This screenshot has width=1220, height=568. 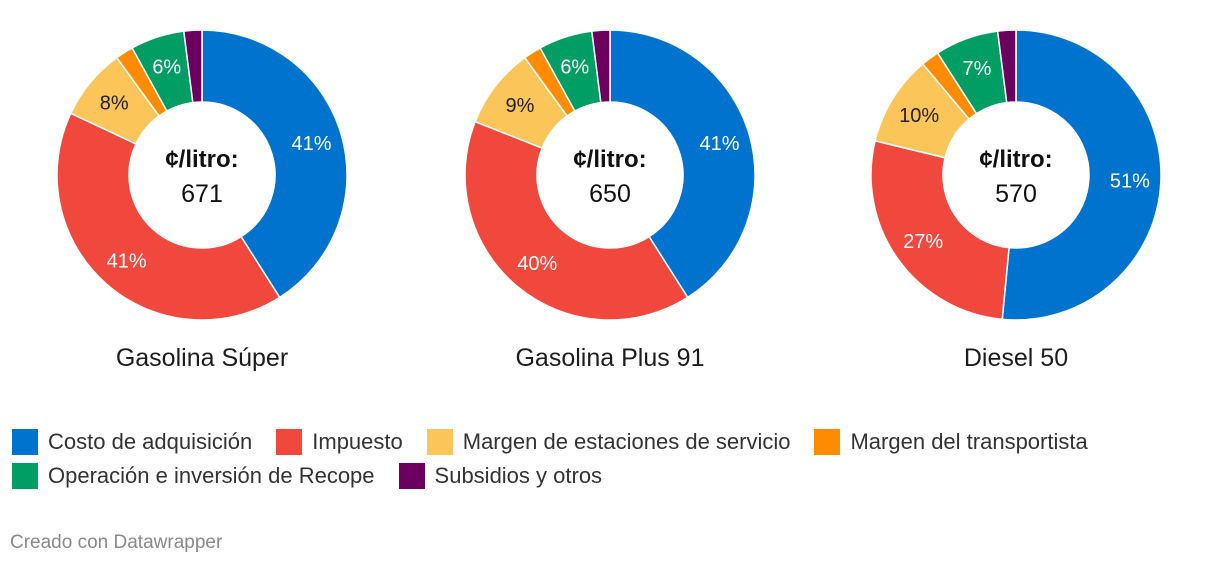 I want to click on center-value: 671, so click(x=202, y=194).